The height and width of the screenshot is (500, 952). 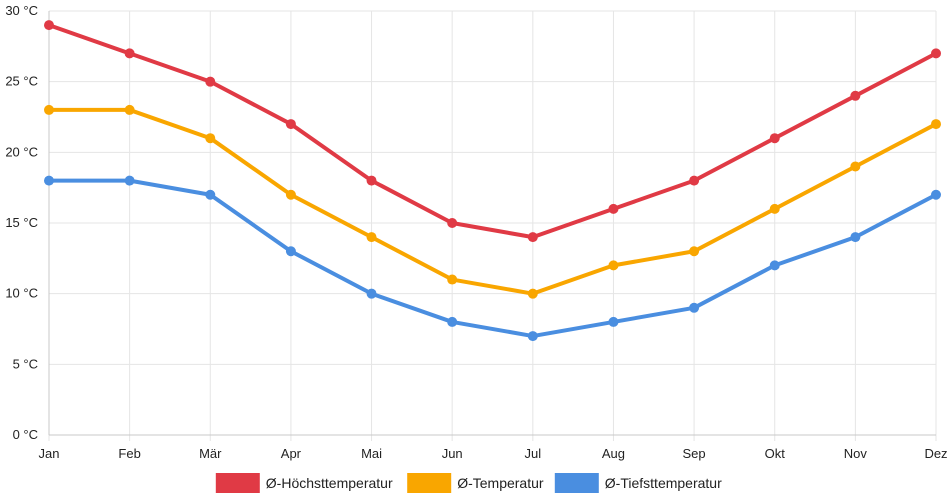 I want to click on x-tick-label: Jul, so click(x=533, y=453).